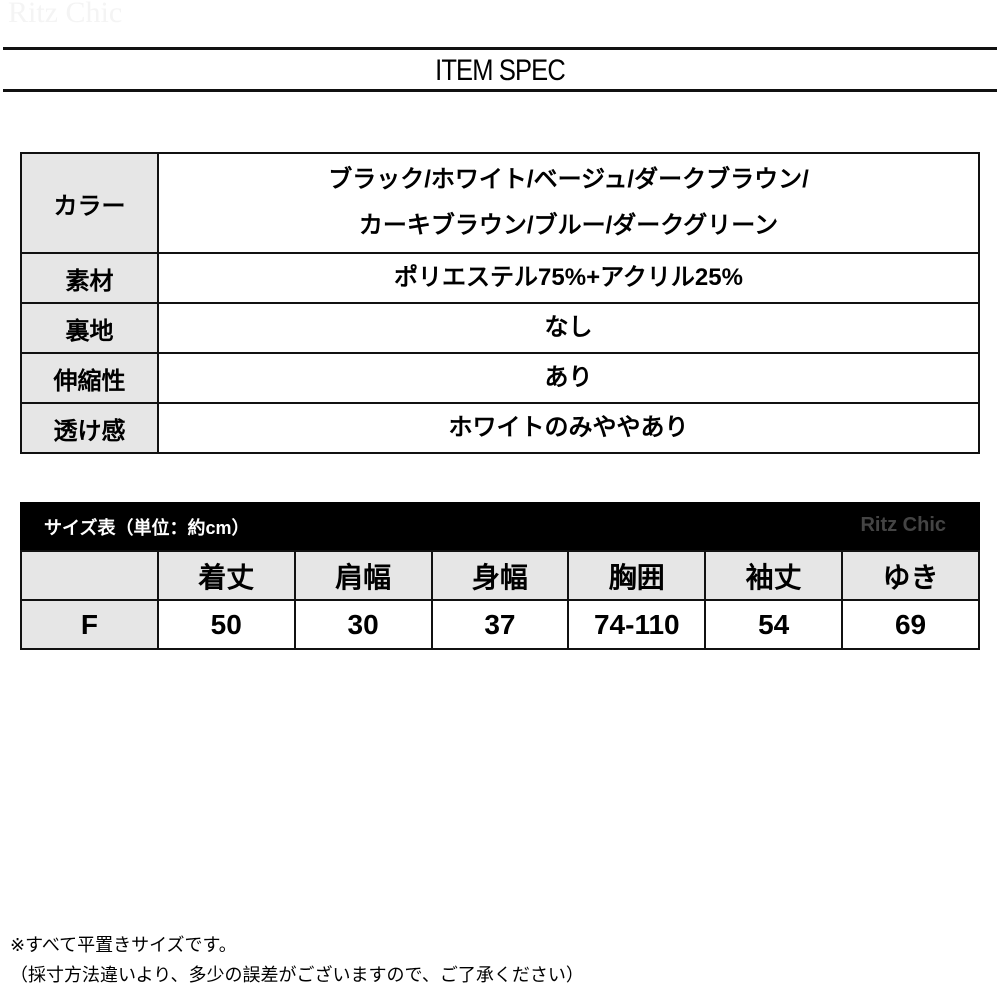  I want to click on spec-value: ブラック/ホワイト/ベージュ/ダークブラウン/, so click(568, 179).